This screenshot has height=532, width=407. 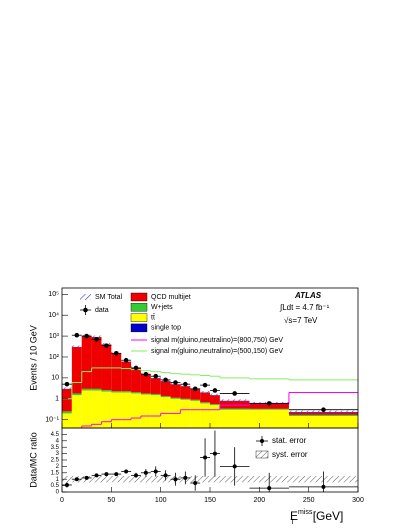 I want to click on y-tick-label: 10⁴, so click(x=53, y=315).